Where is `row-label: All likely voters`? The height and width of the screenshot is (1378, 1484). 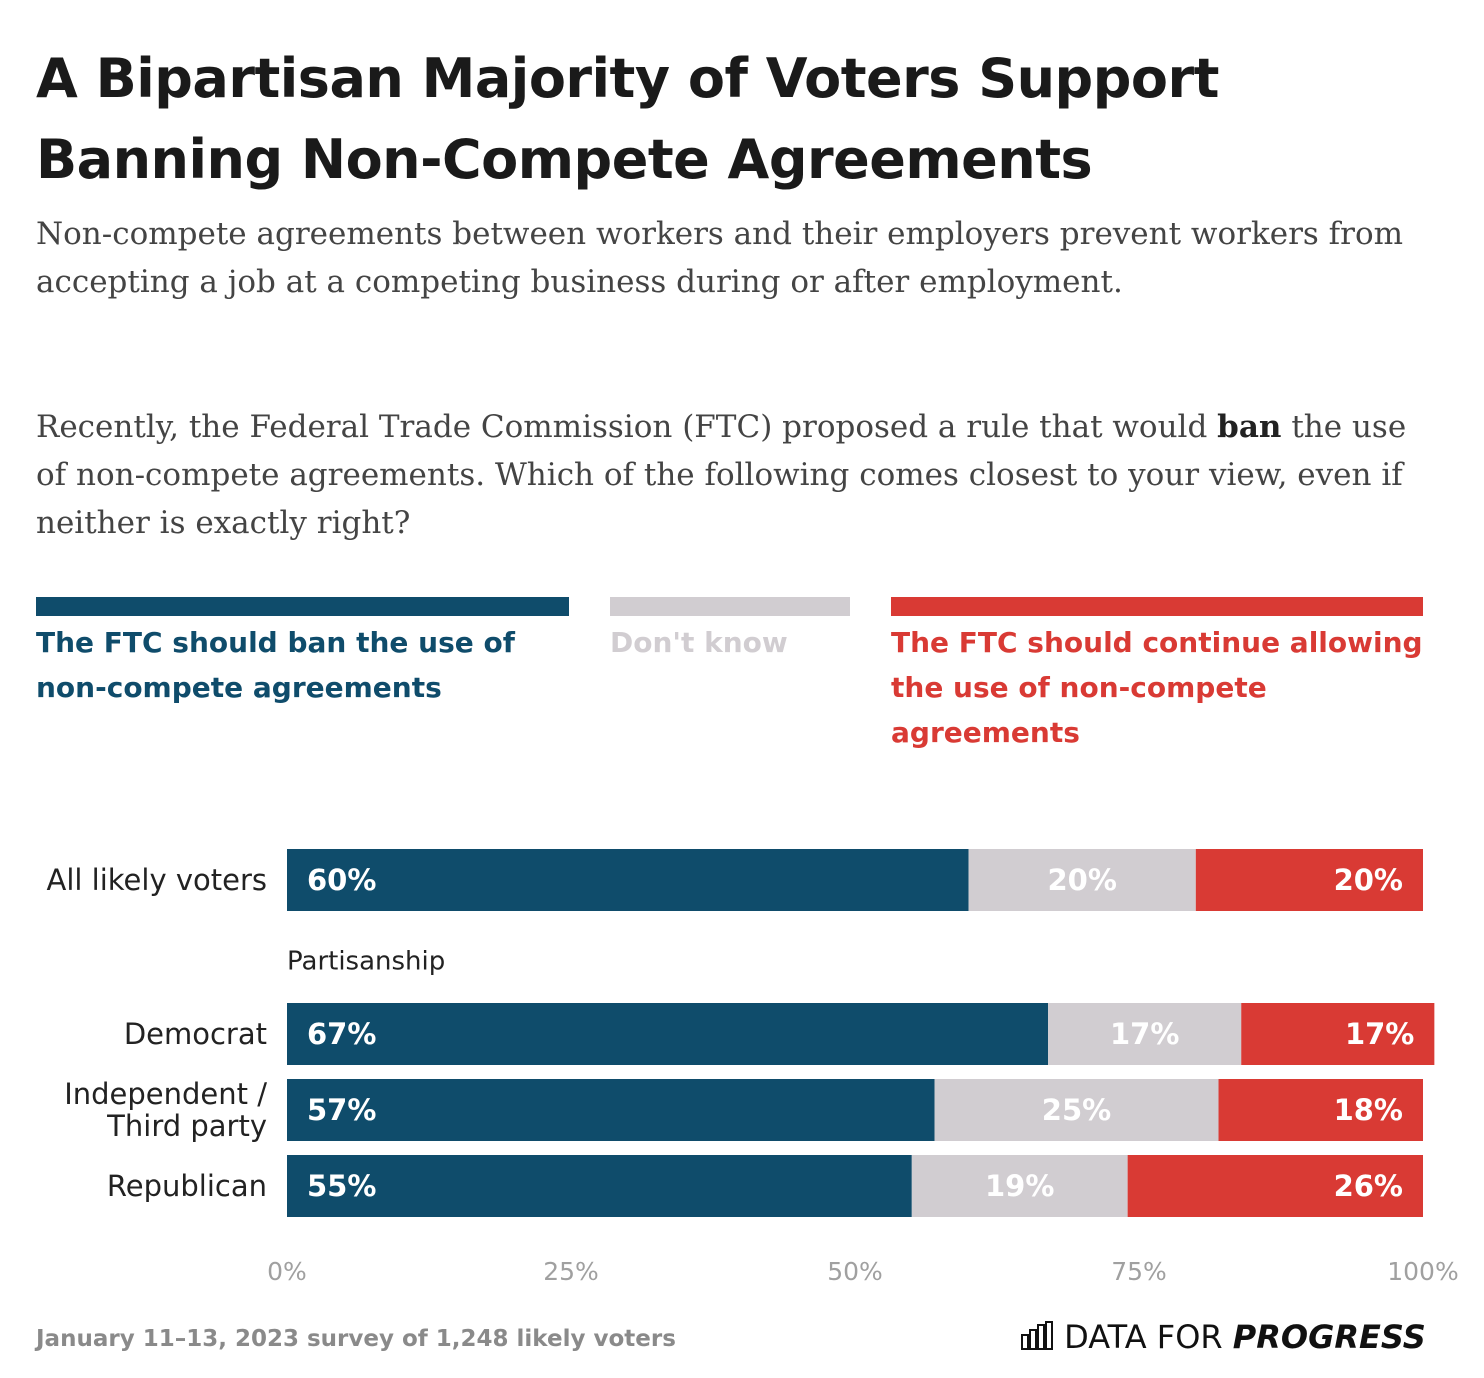
row-label: All likely voters is located at coordinates (156, 880).